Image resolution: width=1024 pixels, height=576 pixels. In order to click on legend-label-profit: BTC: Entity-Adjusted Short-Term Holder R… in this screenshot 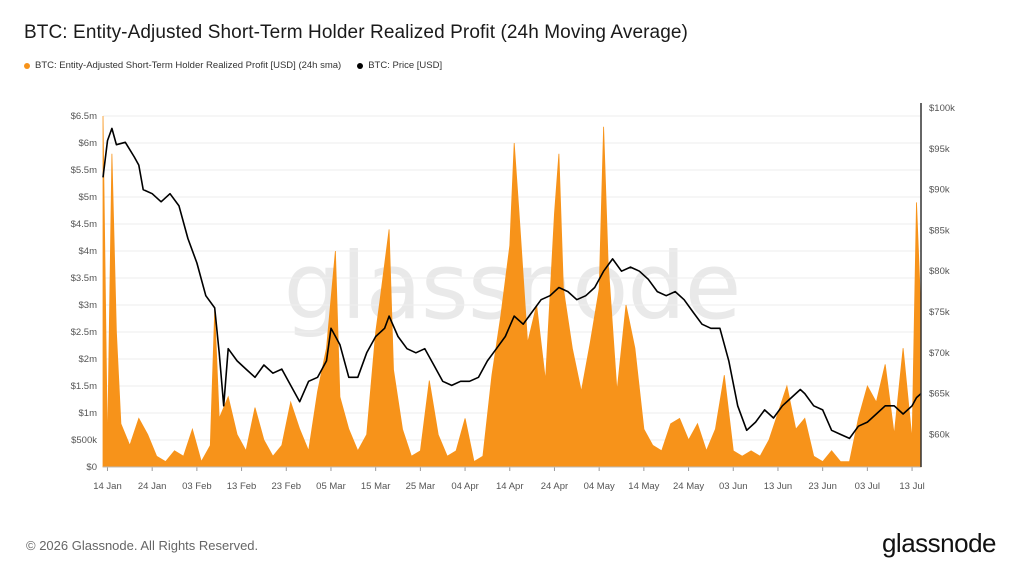, I will do `click(188, 65)`.